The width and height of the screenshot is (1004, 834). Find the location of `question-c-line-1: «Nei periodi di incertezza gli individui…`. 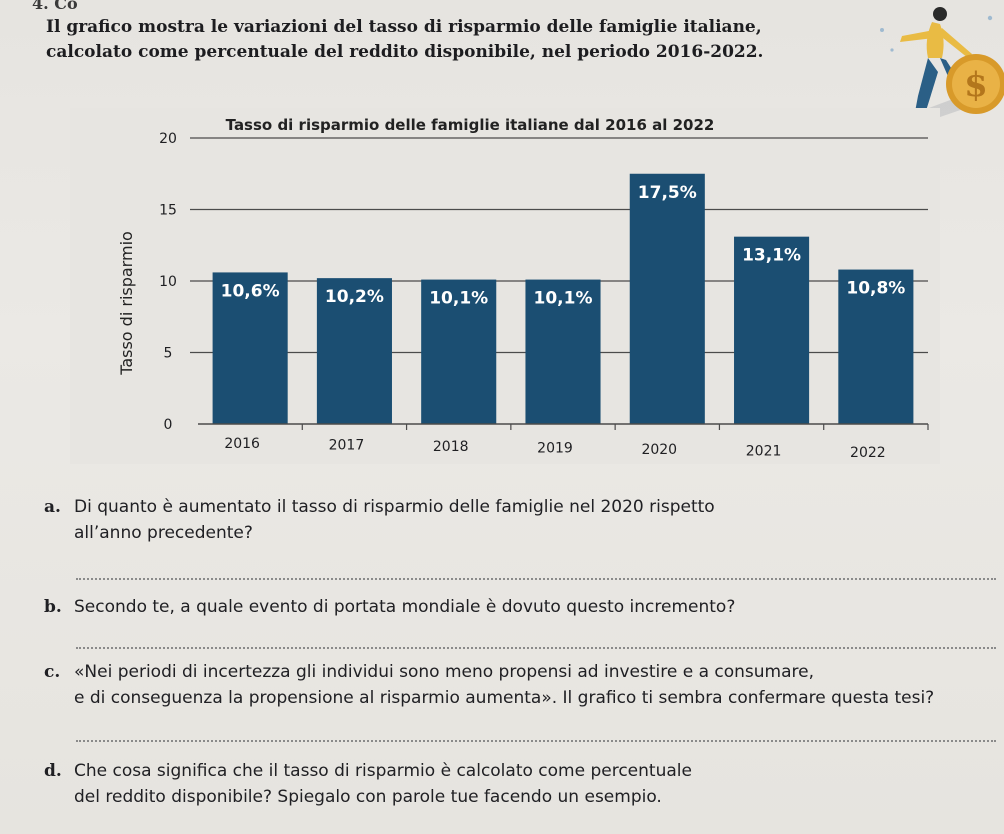

question-c-line-1: «Nei periodi di incertezza gli individui… is located at coordinates (444, 672).